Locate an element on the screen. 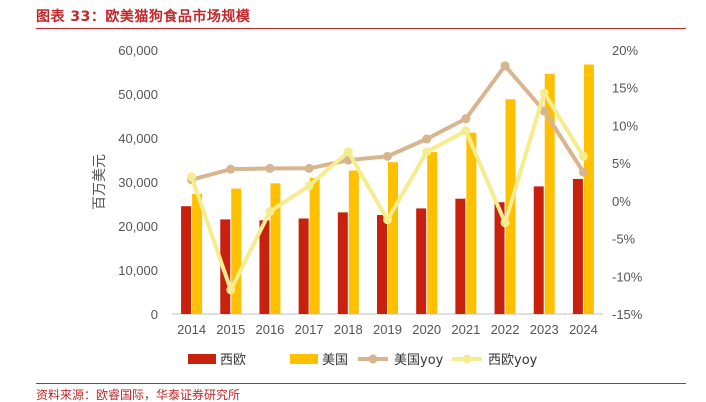 This screenshot has width=706, height=402. source-divider is located at coordinates (361, 383).